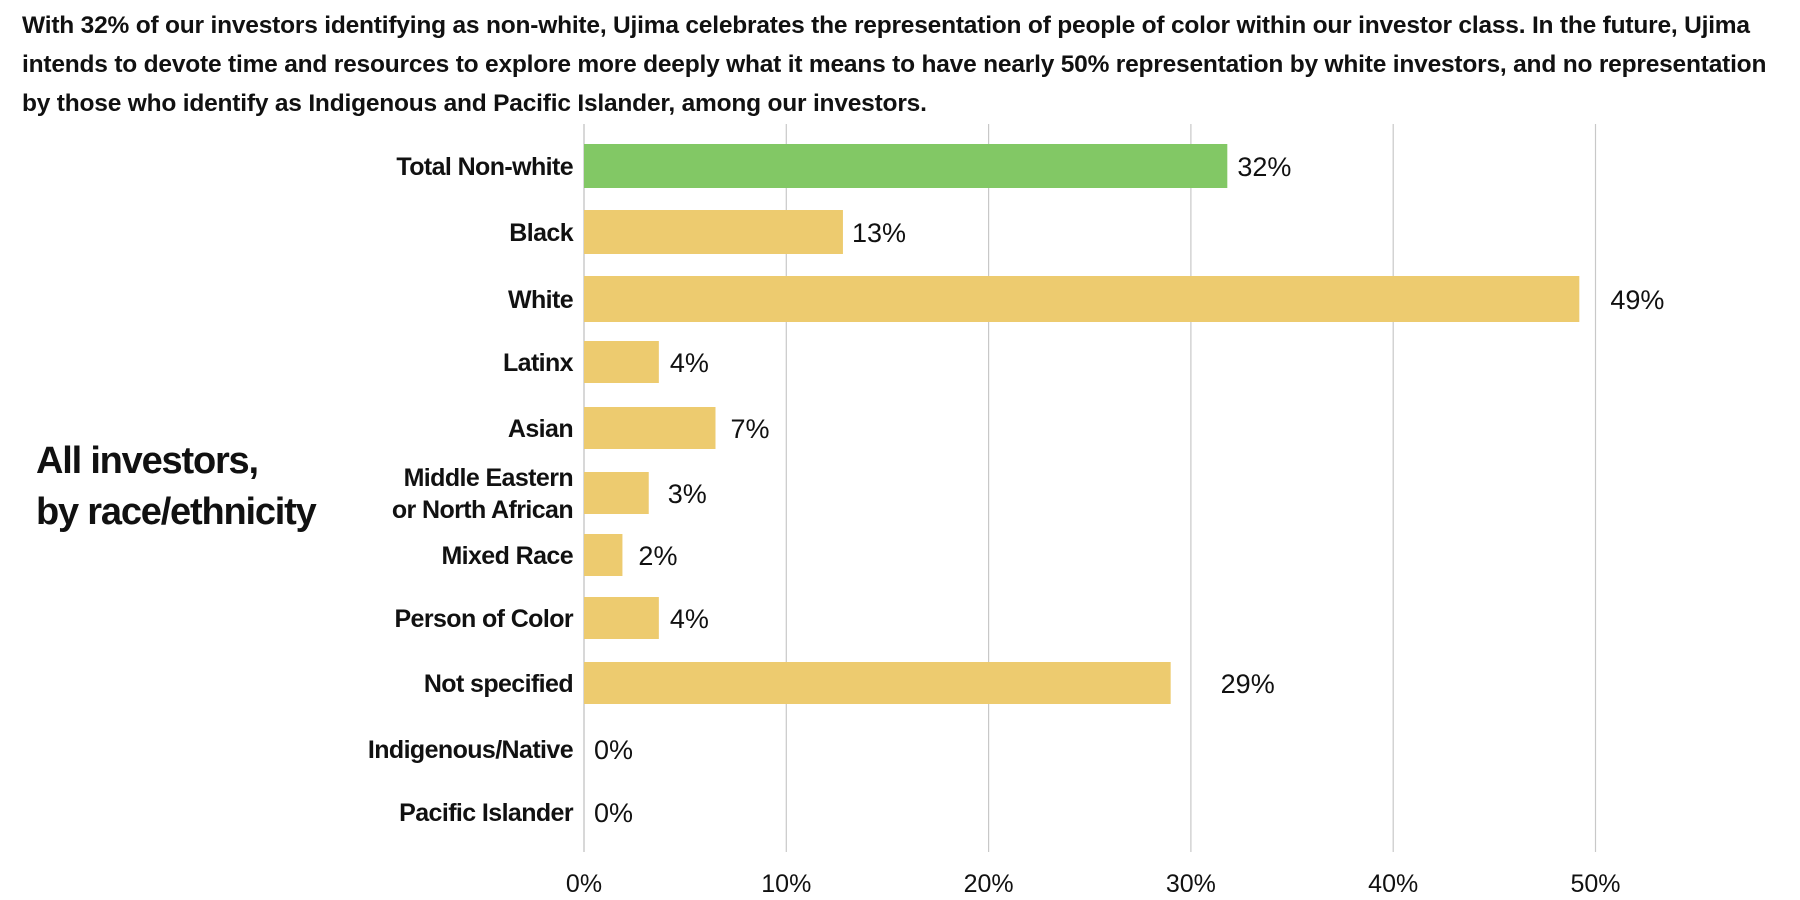 The width and height of the screenshot is (1800, 900). Describe the element at coordinates (1595, 884) in the screenshot. I see `tick-label: 50%` at that location.